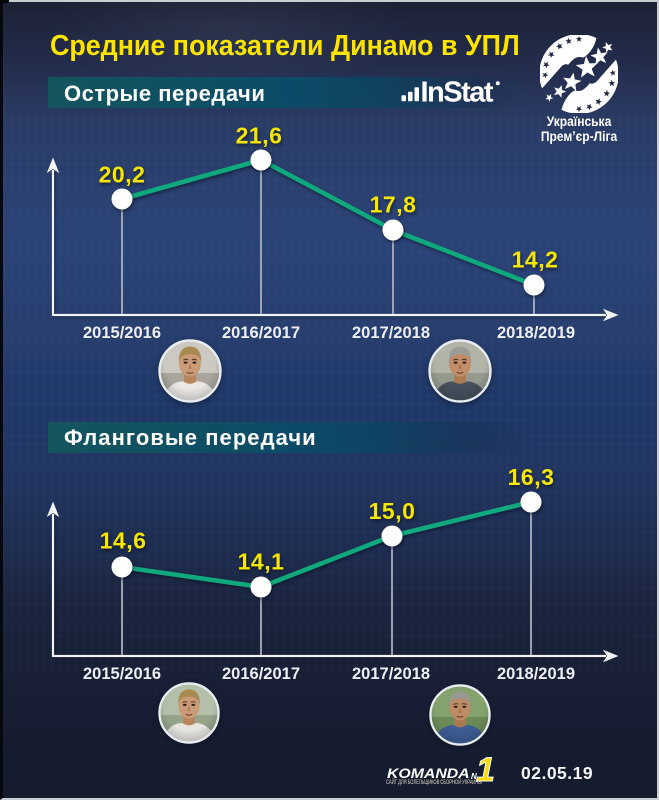 The height and width of the screenshot is (800, 659). What do you see at coordinates (393, 205) in the screenshot?
I see `svg-text: 17,8` at bounding box center [393, 205].